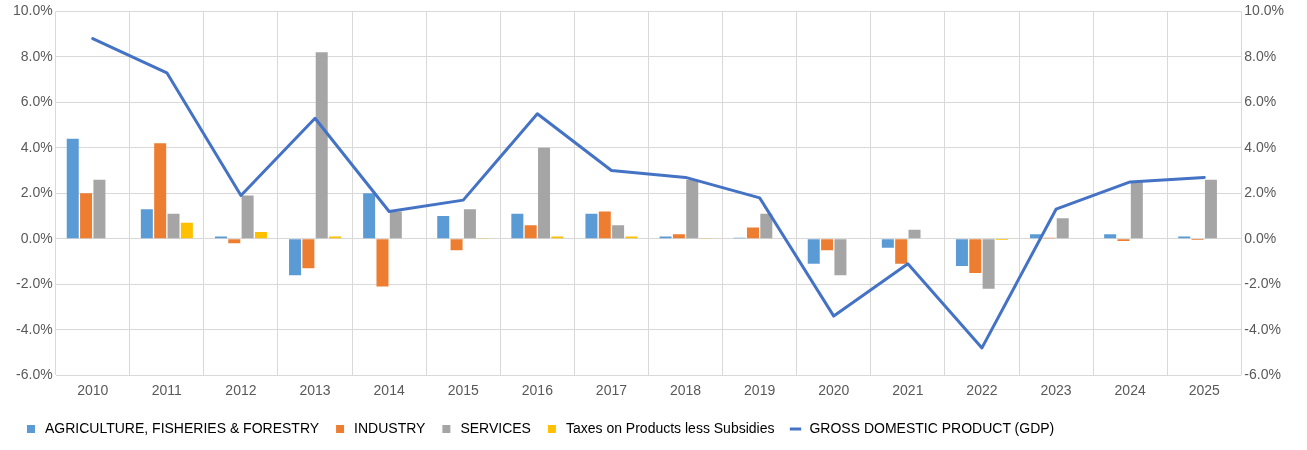 This screenshot has width=1307, height=450. I want to click on y2-tick-label: 4.0%, so click(1260, 146).